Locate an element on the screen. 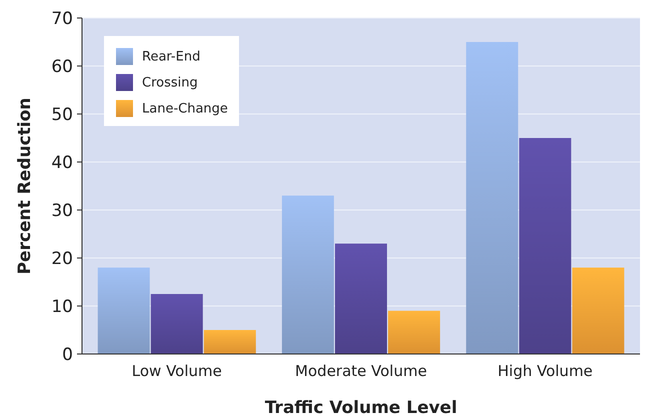 Image resolution: width=645 pixels, height=417 pixels. y-tick-label: 60 is located at coordinates (62, 66).